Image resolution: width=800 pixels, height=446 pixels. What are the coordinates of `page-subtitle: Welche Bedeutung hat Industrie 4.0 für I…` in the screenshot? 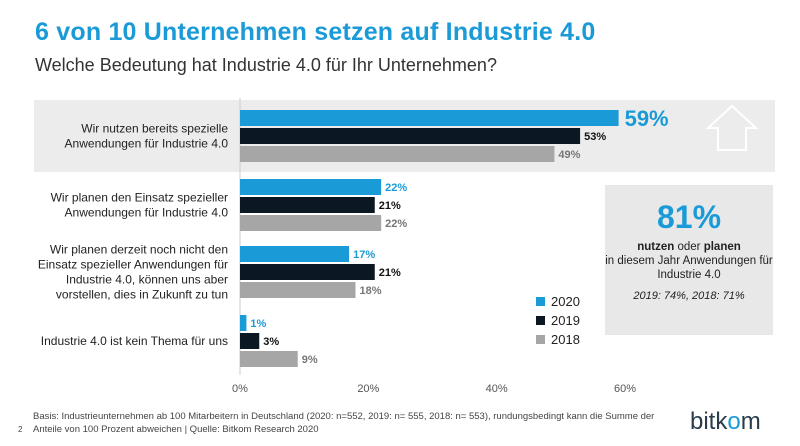 It's located at (266, 65).